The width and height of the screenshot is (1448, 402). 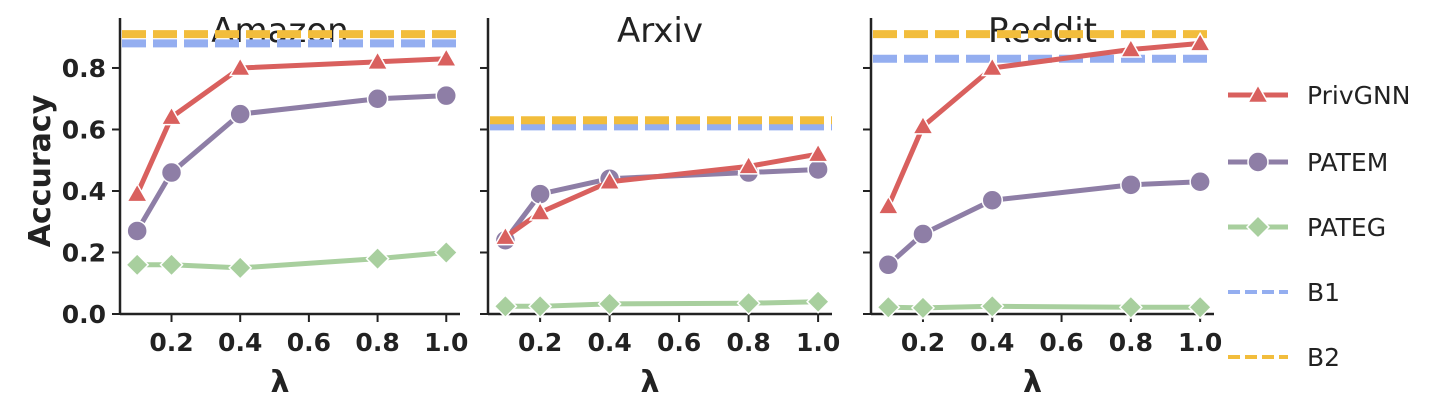 What do you see at coordinates (1323, 292) in the screenshot?
I see `legend-label: B1` at bounding box center [1323, 292].